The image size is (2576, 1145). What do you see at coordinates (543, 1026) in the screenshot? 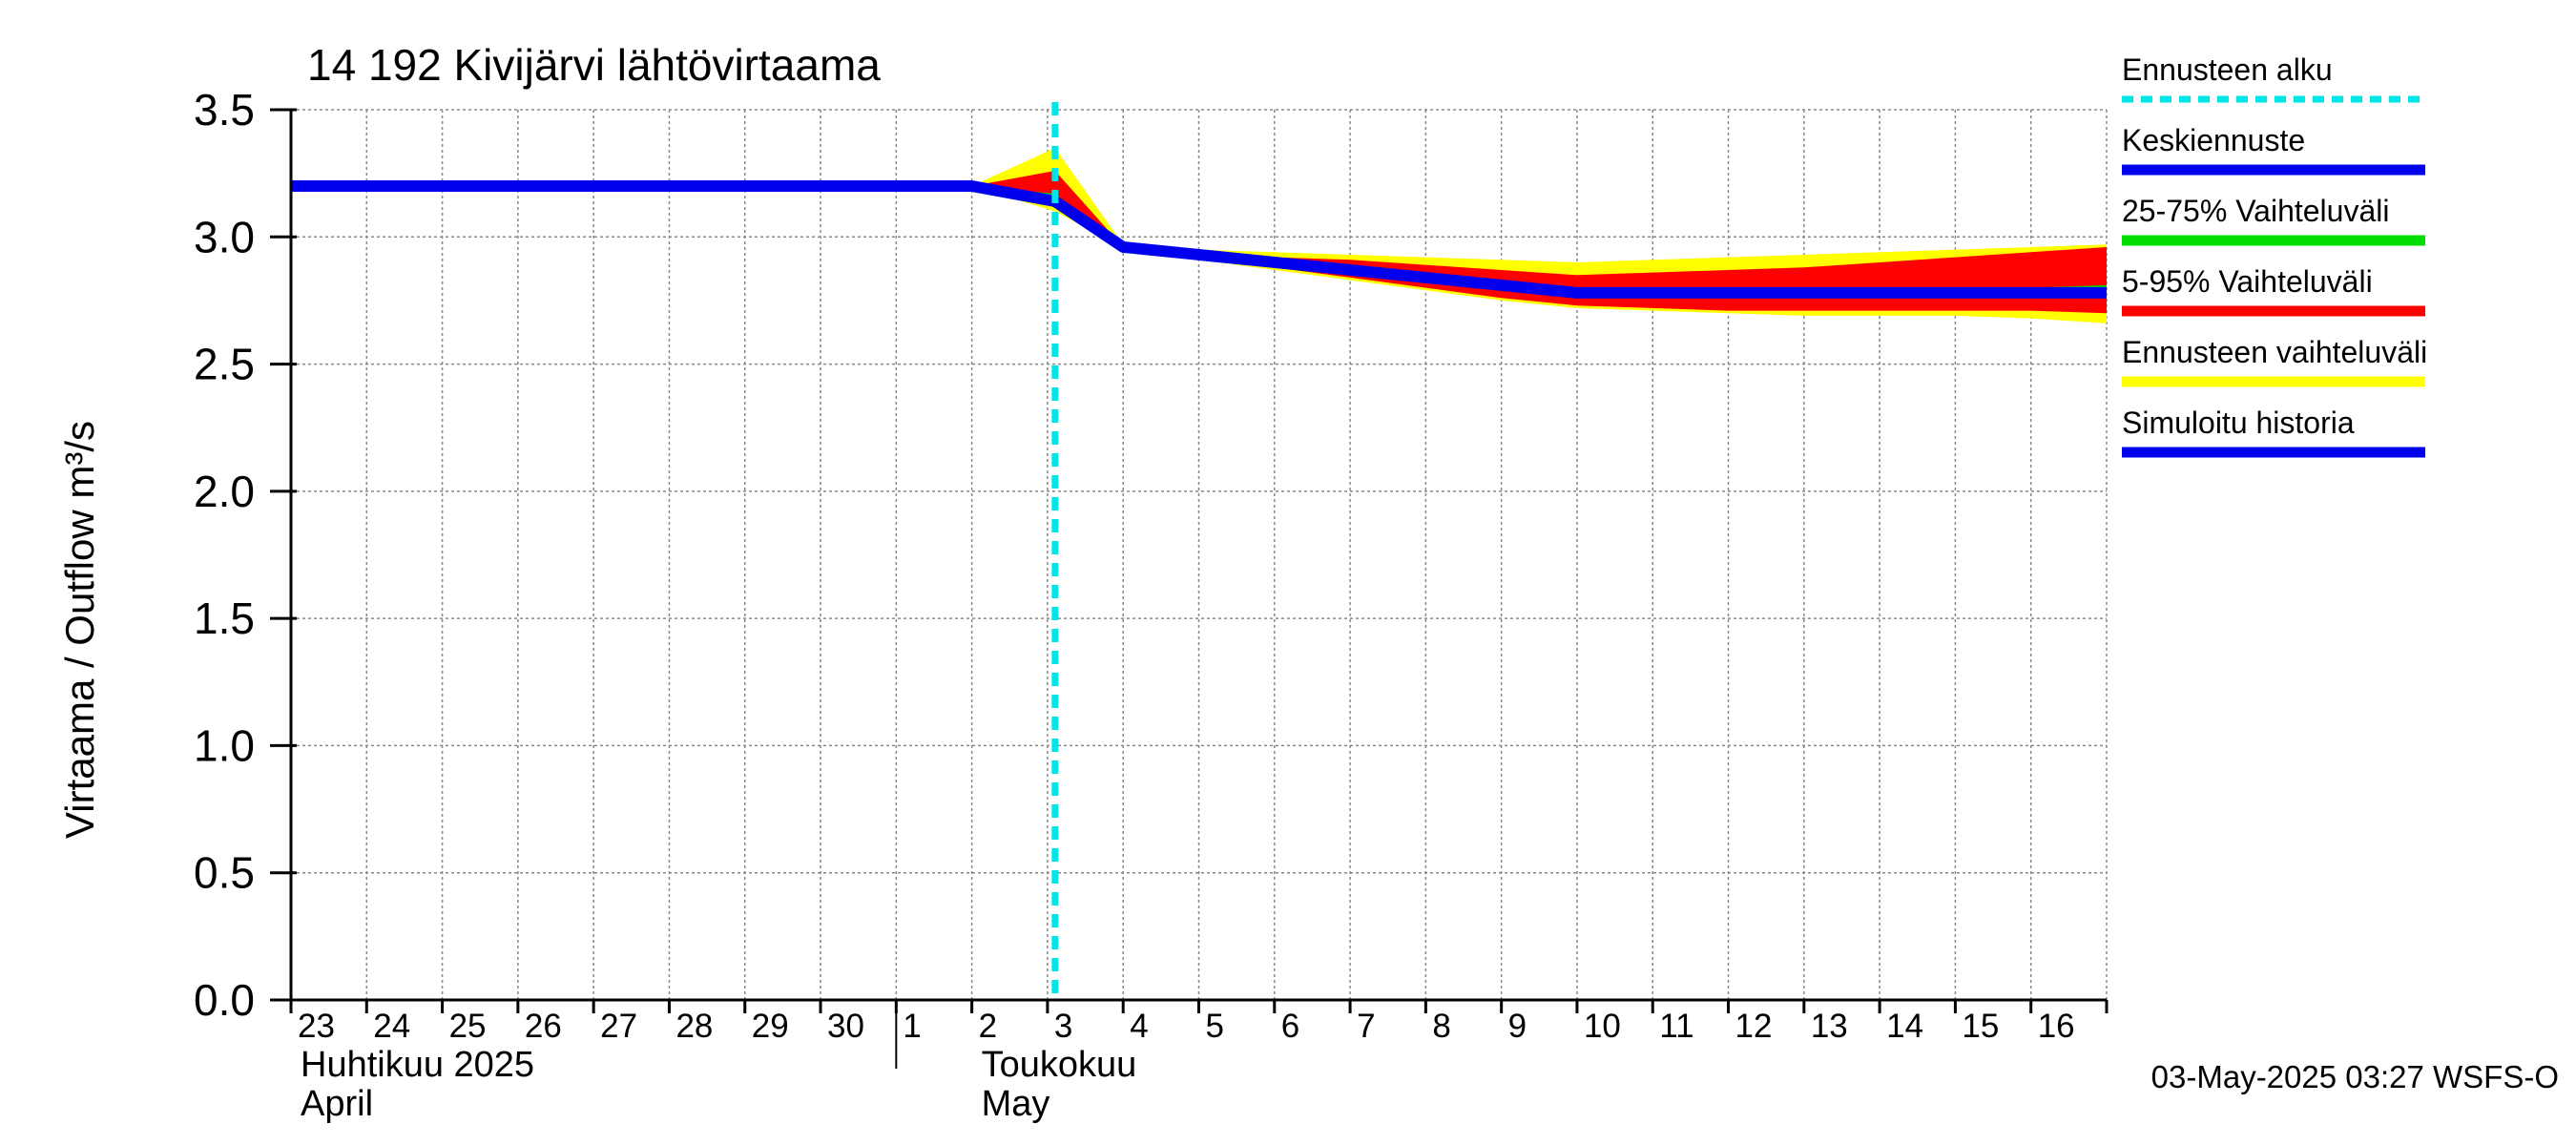
I see `x-tick-label: 26` at bounding box center [543, 1026].